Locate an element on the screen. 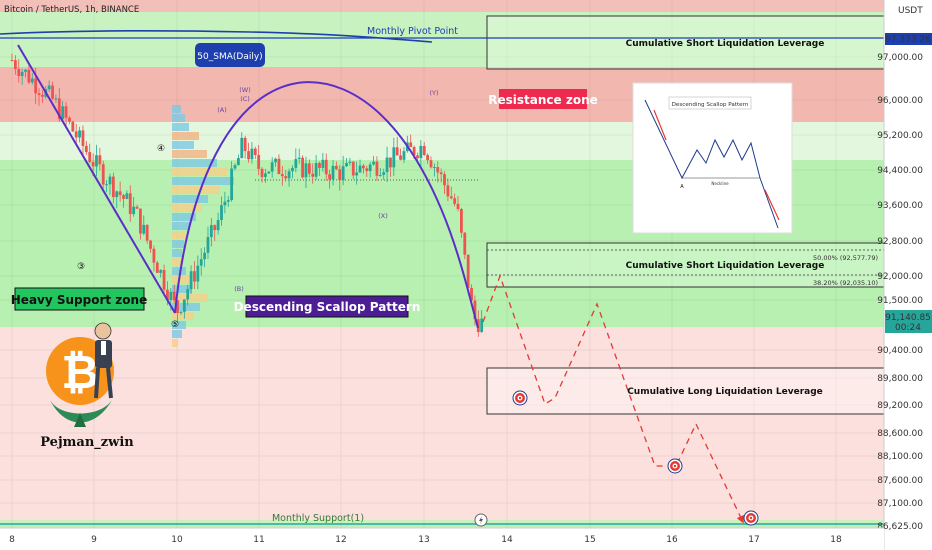 This screenshot has width=932, height=550. target-icon is located at coordinates (675, 466).